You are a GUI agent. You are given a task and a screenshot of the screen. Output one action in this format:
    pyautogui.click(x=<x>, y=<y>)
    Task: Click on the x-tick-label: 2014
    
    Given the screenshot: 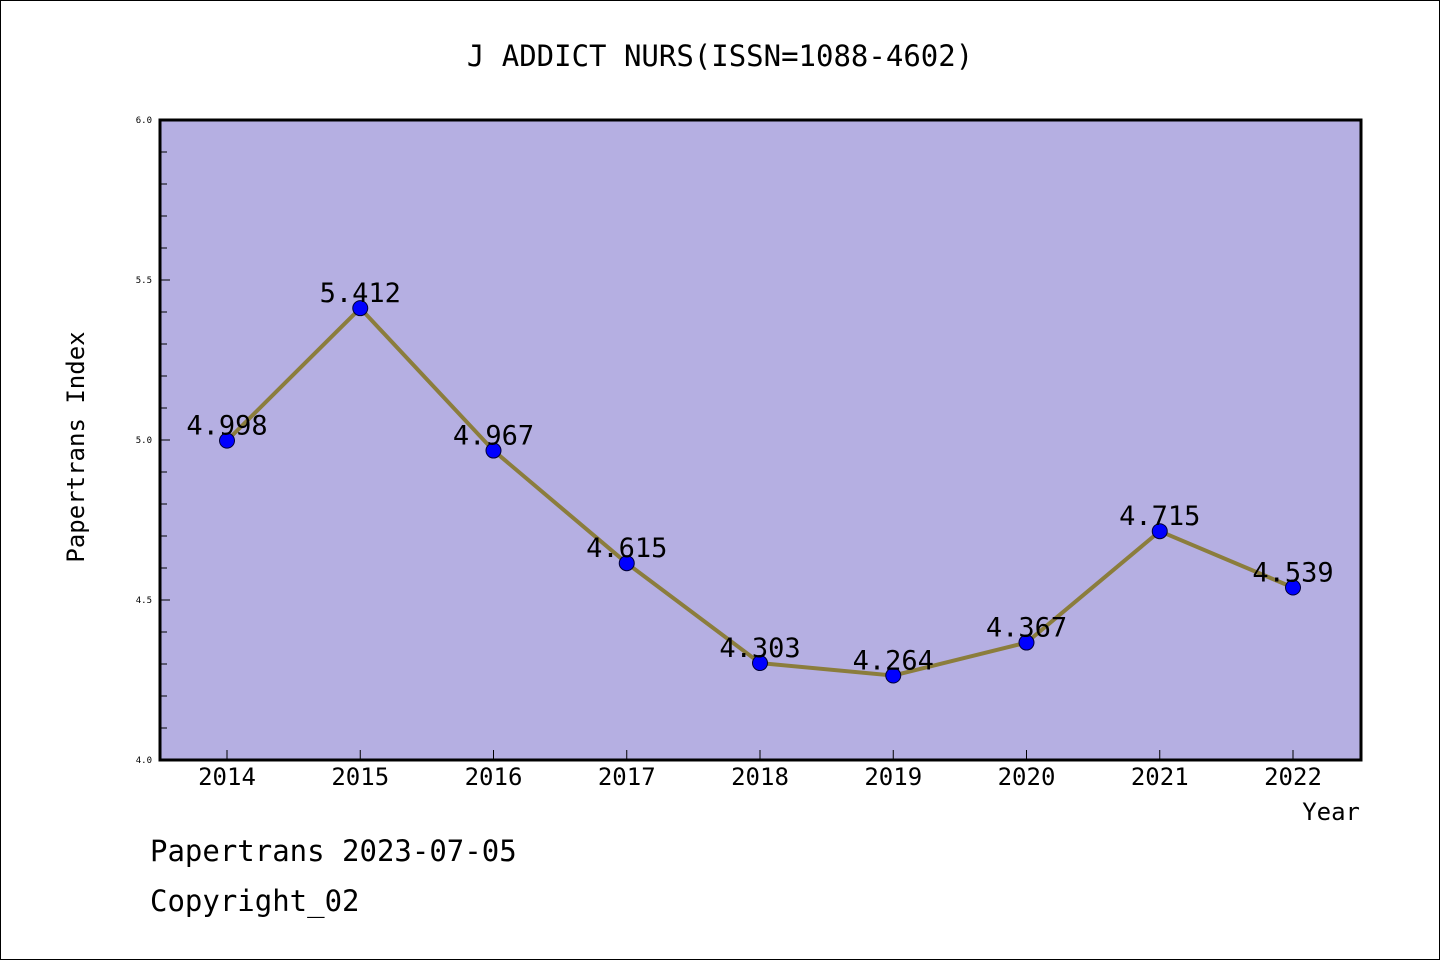 What is the action you would take?
    pyautogui.click(x=227, y=777)
    